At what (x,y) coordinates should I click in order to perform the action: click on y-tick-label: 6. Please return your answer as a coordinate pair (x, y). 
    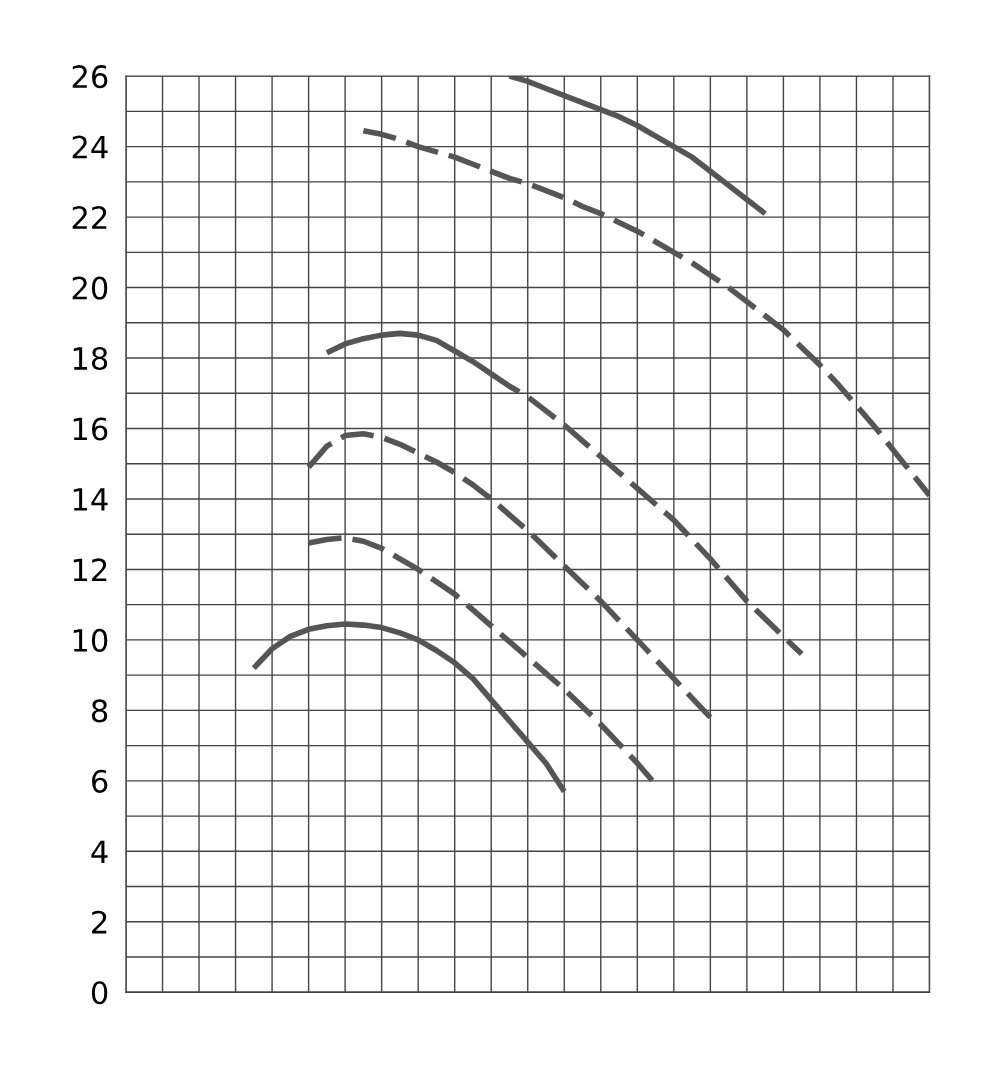
    Looking at the image, I should click on (100, 781).